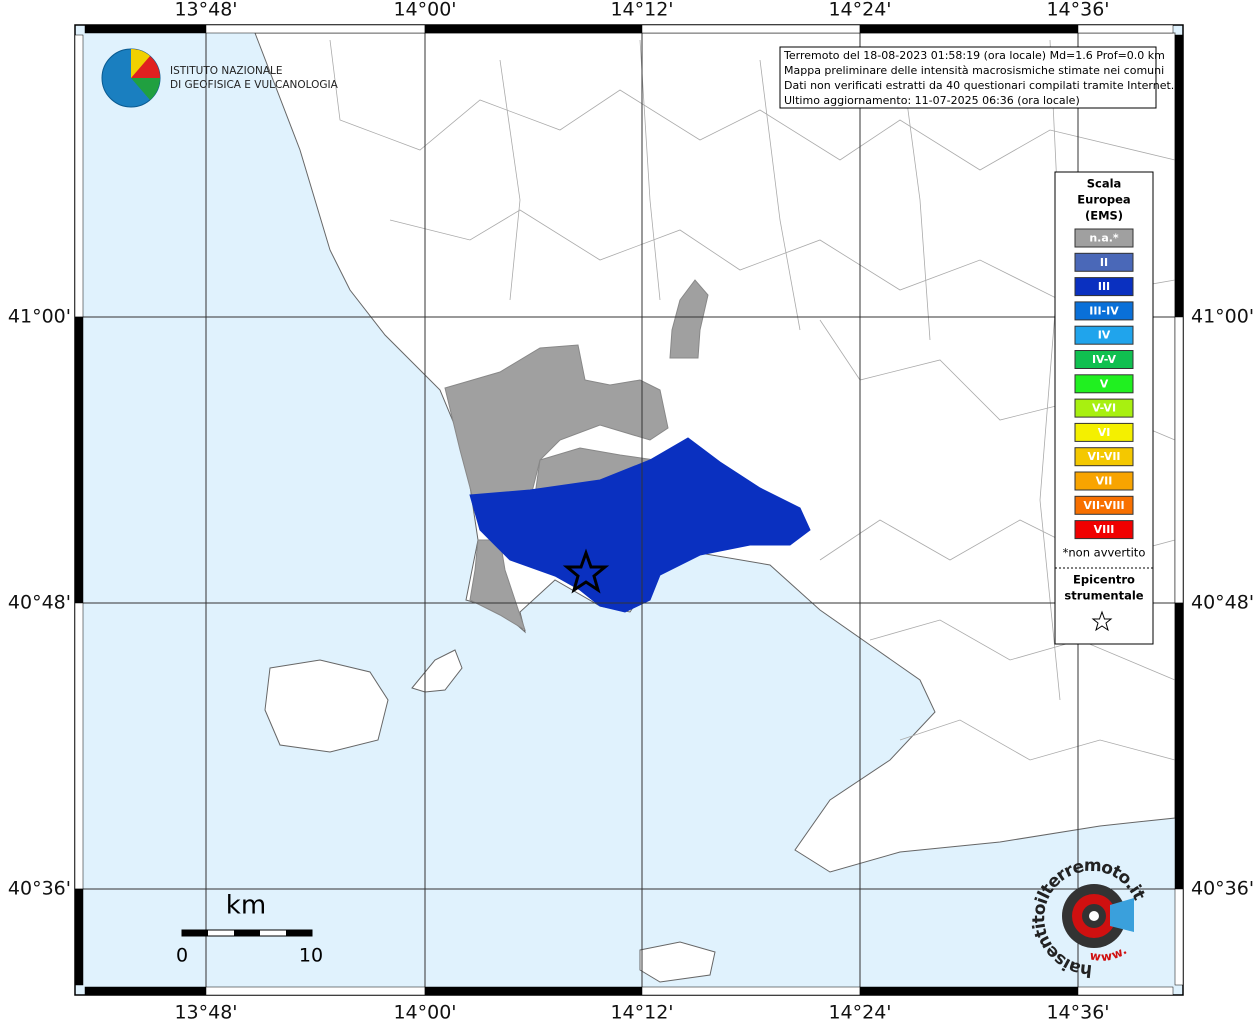 The image size is (1256, 1028). I want to click on legend-epicenter: strumentale, so click(1103, 596).